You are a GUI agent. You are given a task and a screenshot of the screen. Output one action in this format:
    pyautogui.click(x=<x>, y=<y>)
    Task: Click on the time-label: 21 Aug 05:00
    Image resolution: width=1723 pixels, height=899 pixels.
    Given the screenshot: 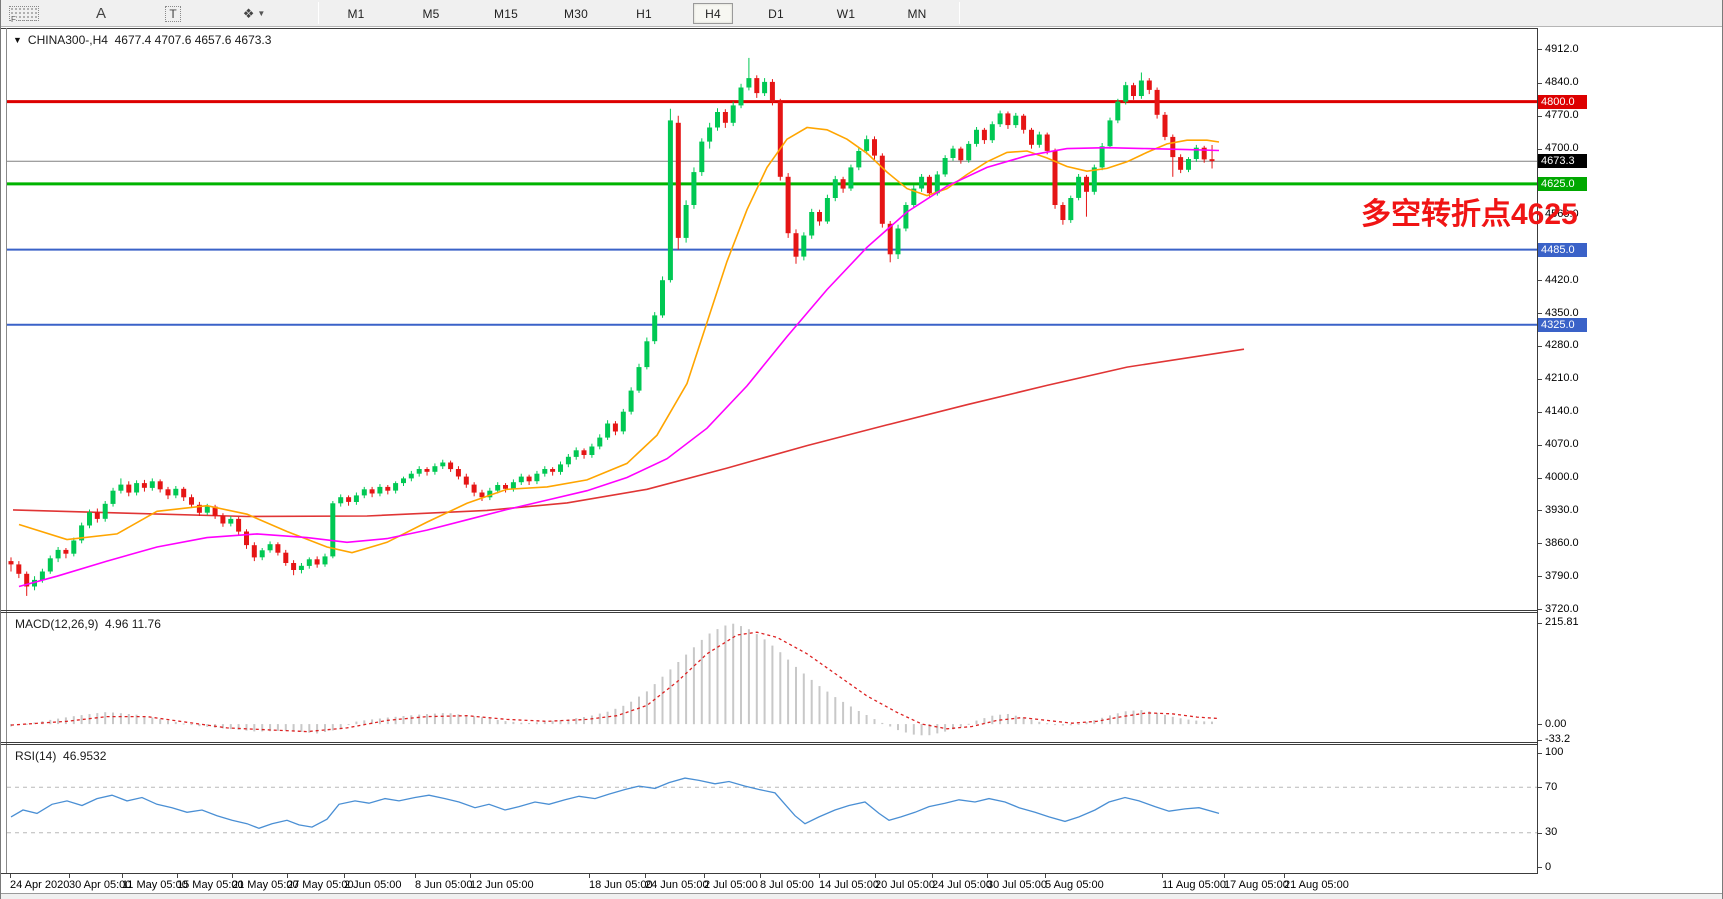 What is the action you would take?
    pyautogui.click(x=1316, y=885)
    